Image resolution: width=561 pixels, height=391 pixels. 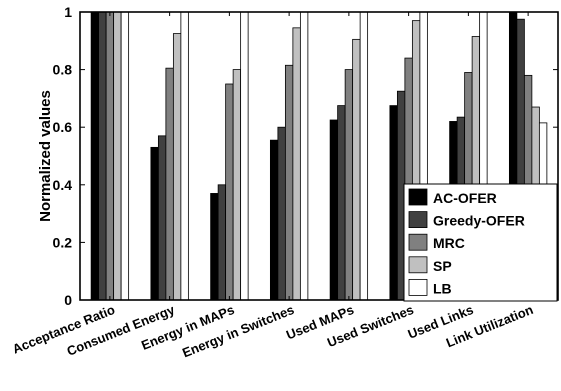 I want to click on y-tick-label: 0, so click(x=68, y=300).